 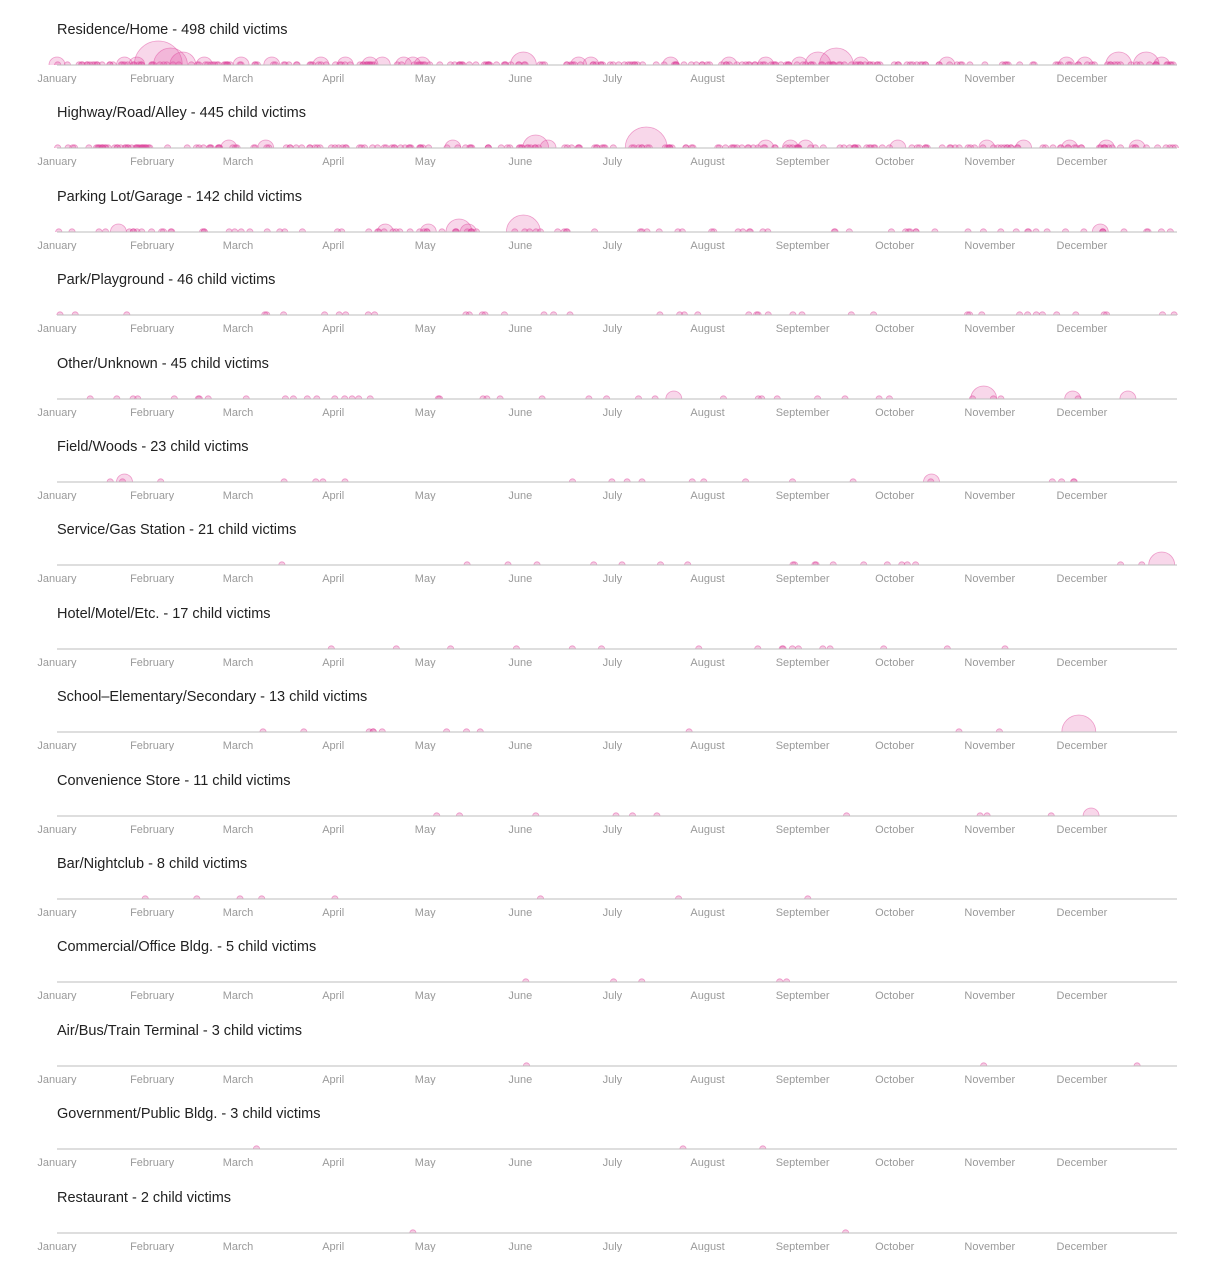 What do you see at coordinates (152, 864) in the screenshot?
I see `row-title: Bar/Nightclub - 8 child victims` at bounding box center [152, 864].